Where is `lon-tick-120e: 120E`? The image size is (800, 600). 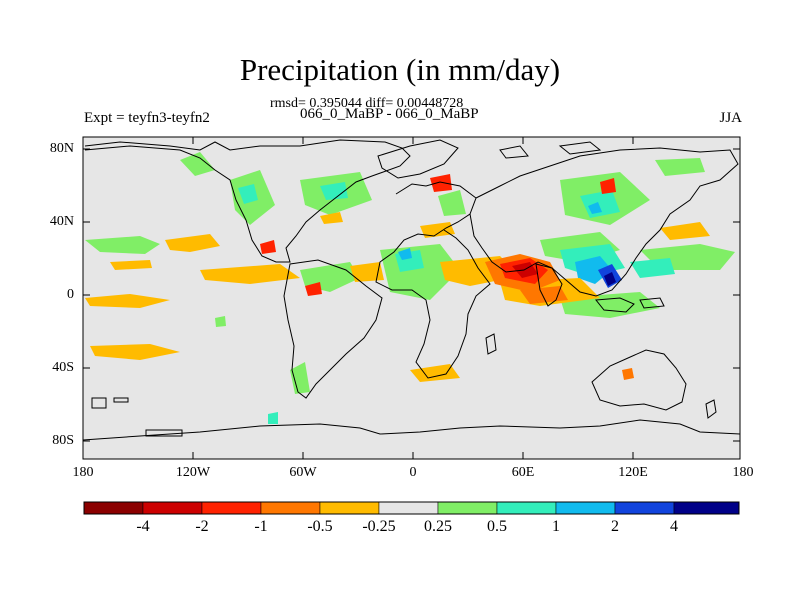 lon-tick-120e: 120E is located at coordinates (633, 472).